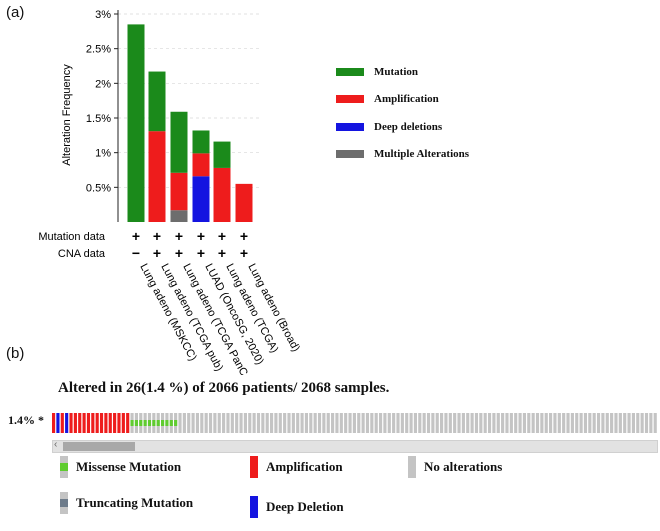  I want to click on row-label: Mutation data, so click(72, 237).